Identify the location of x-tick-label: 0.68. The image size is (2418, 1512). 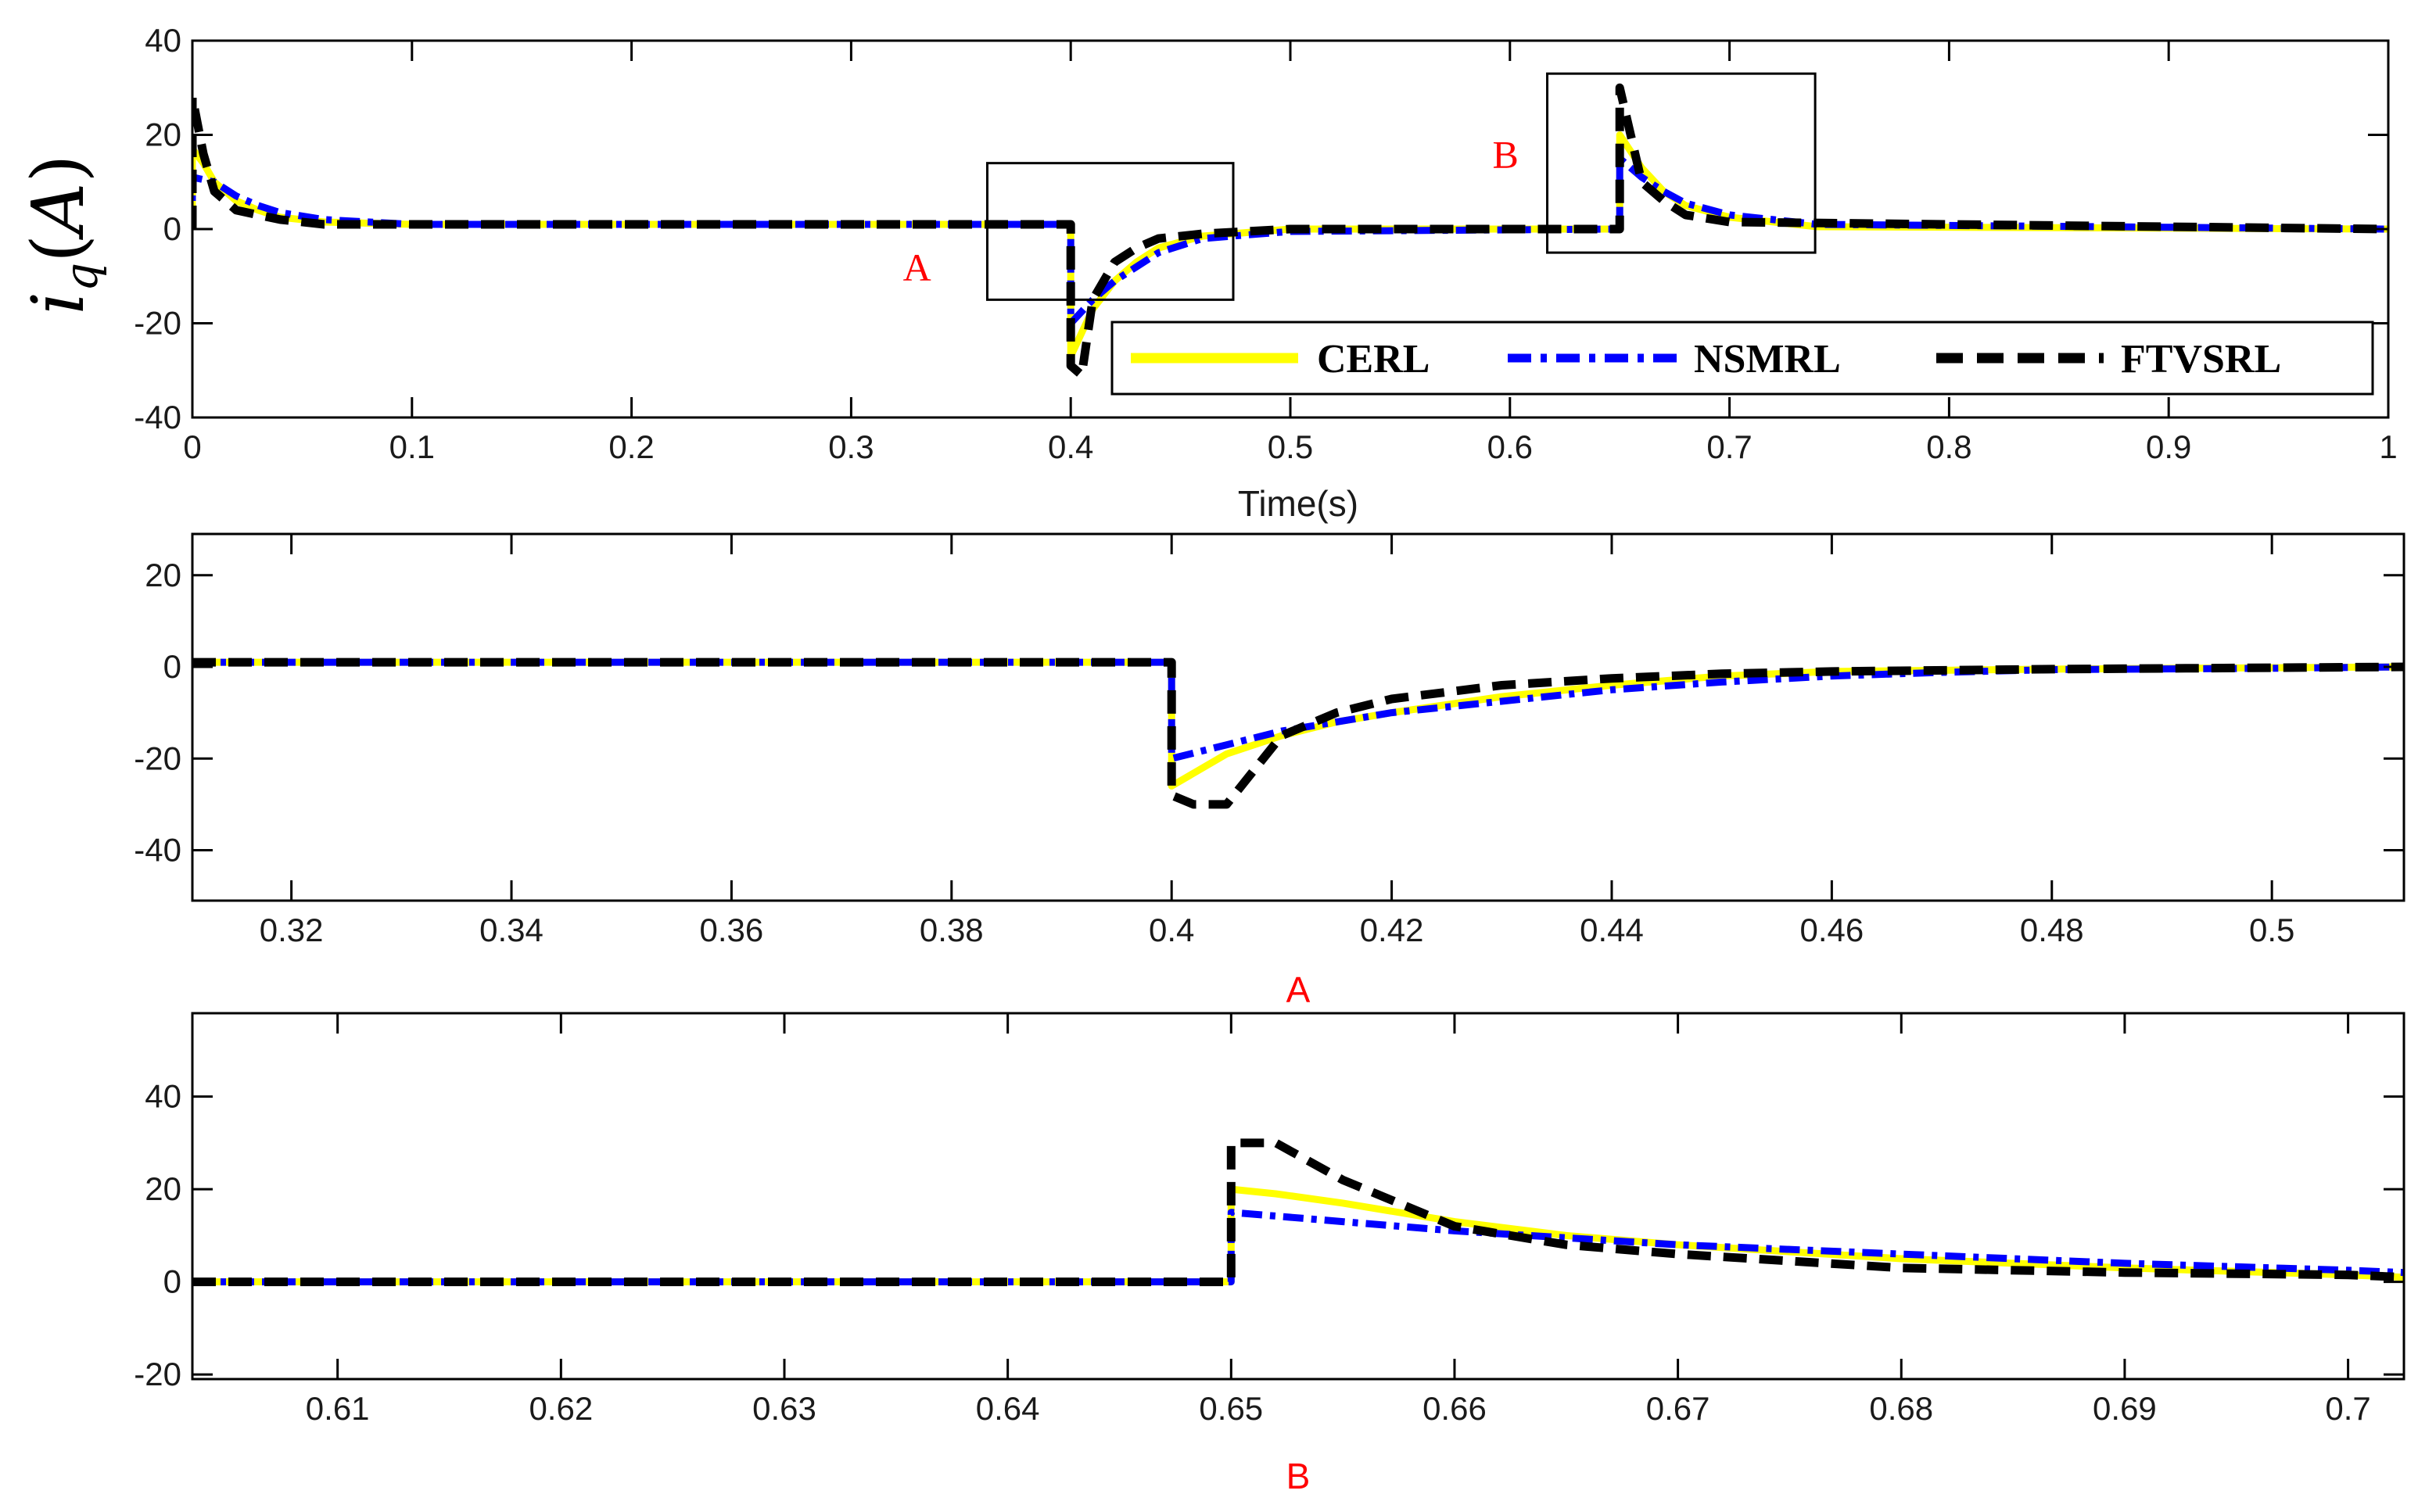
(1901, 1408).